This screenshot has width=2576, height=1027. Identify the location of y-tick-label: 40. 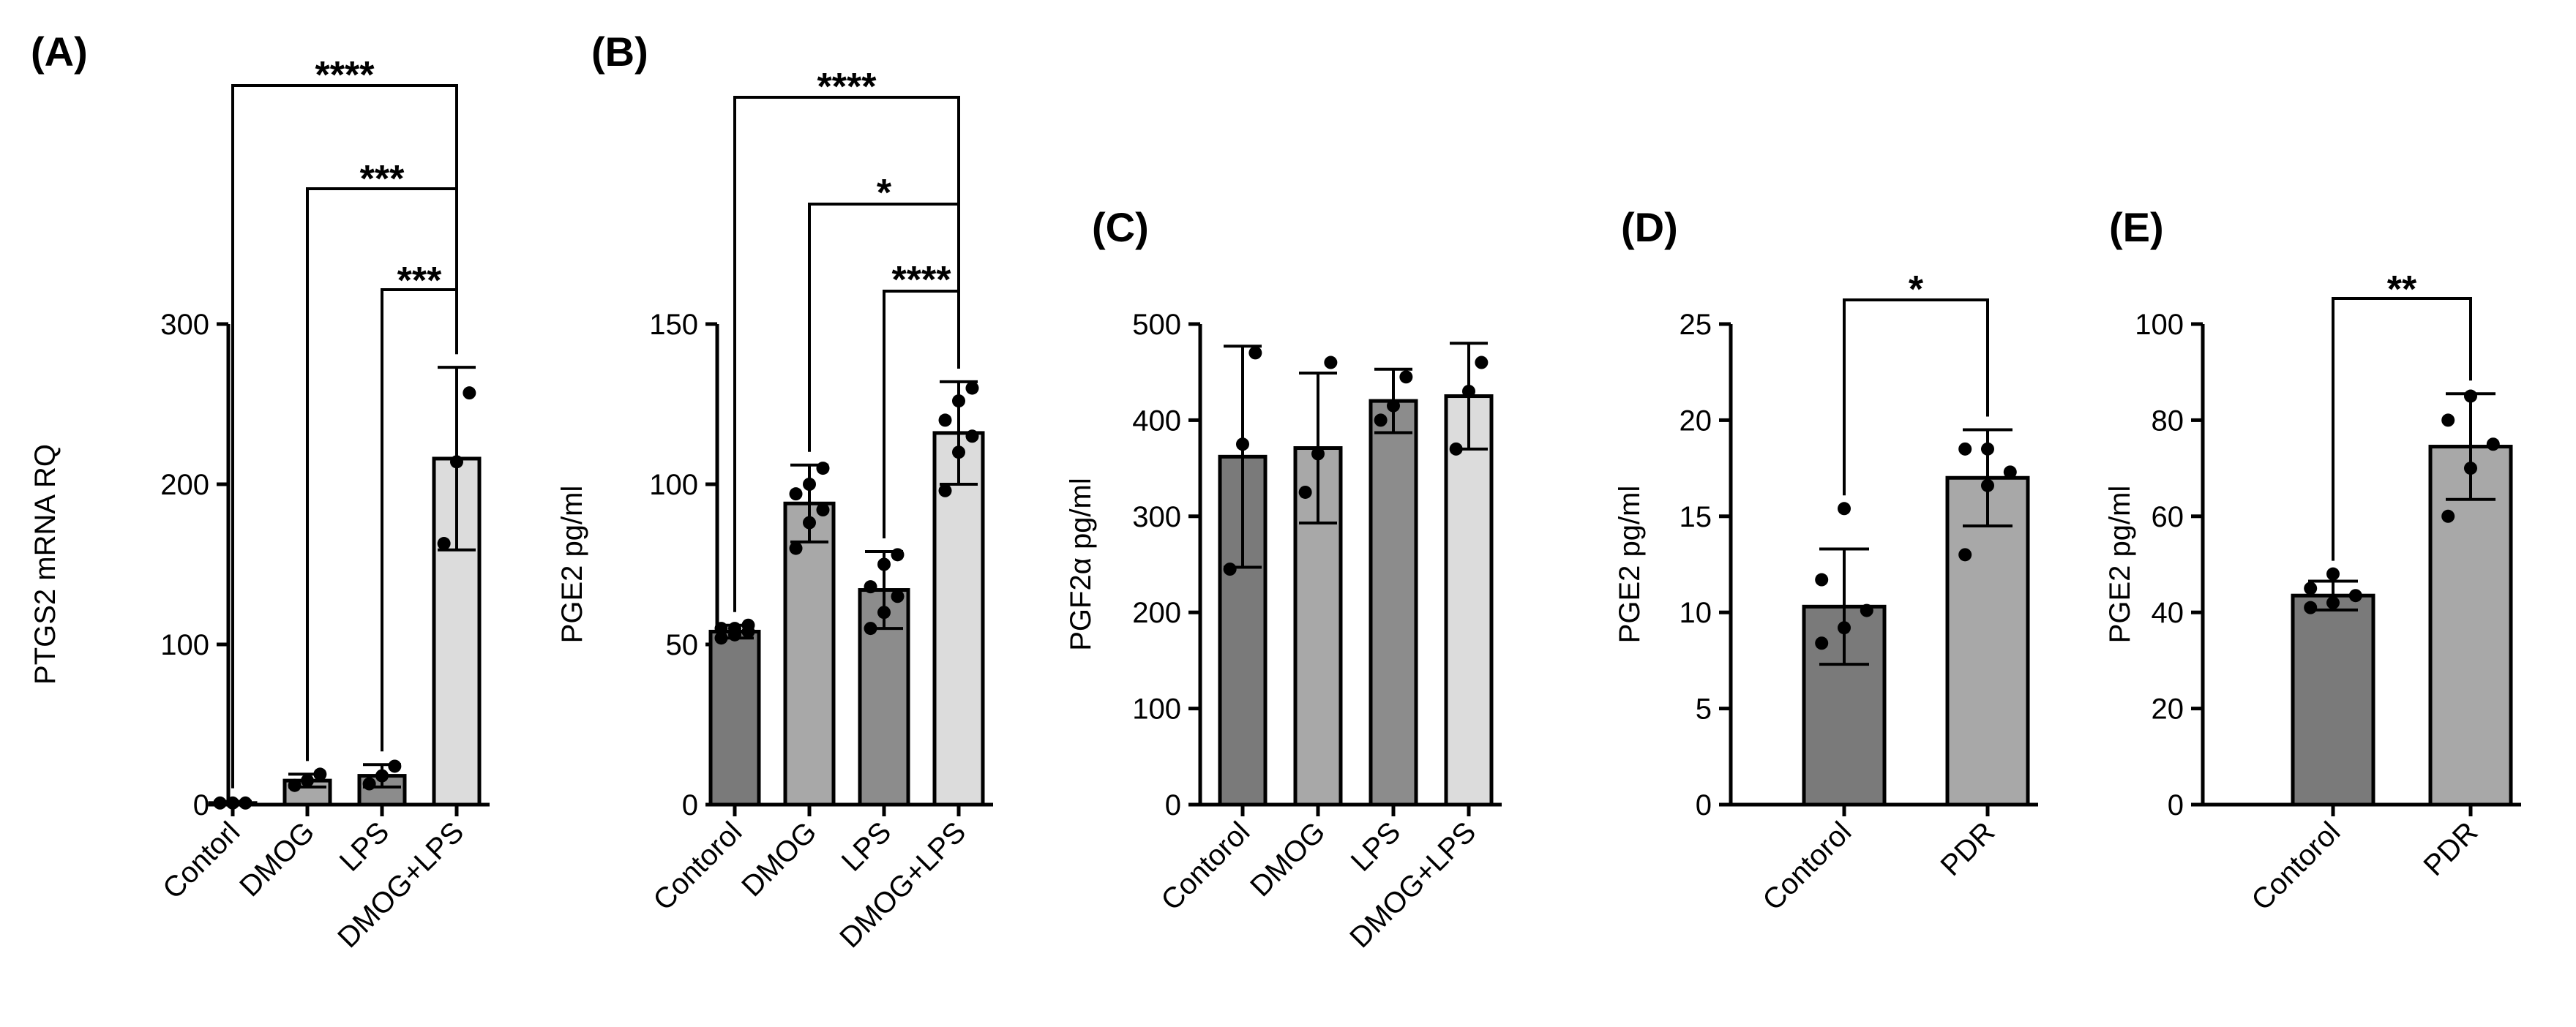
(2168, 613).